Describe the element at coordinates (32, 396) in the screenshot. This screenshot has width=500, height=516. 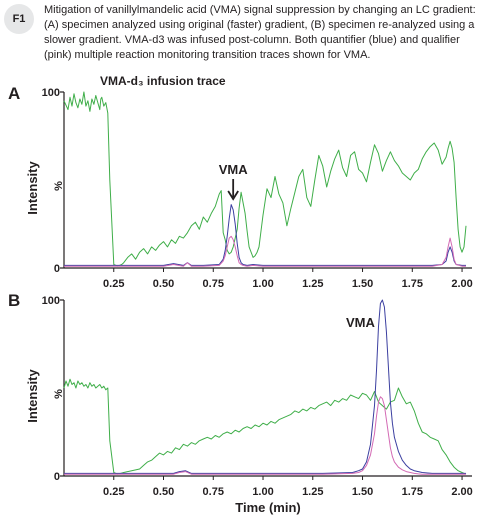
I see `panel-b-y-label: Intensity` at that location.